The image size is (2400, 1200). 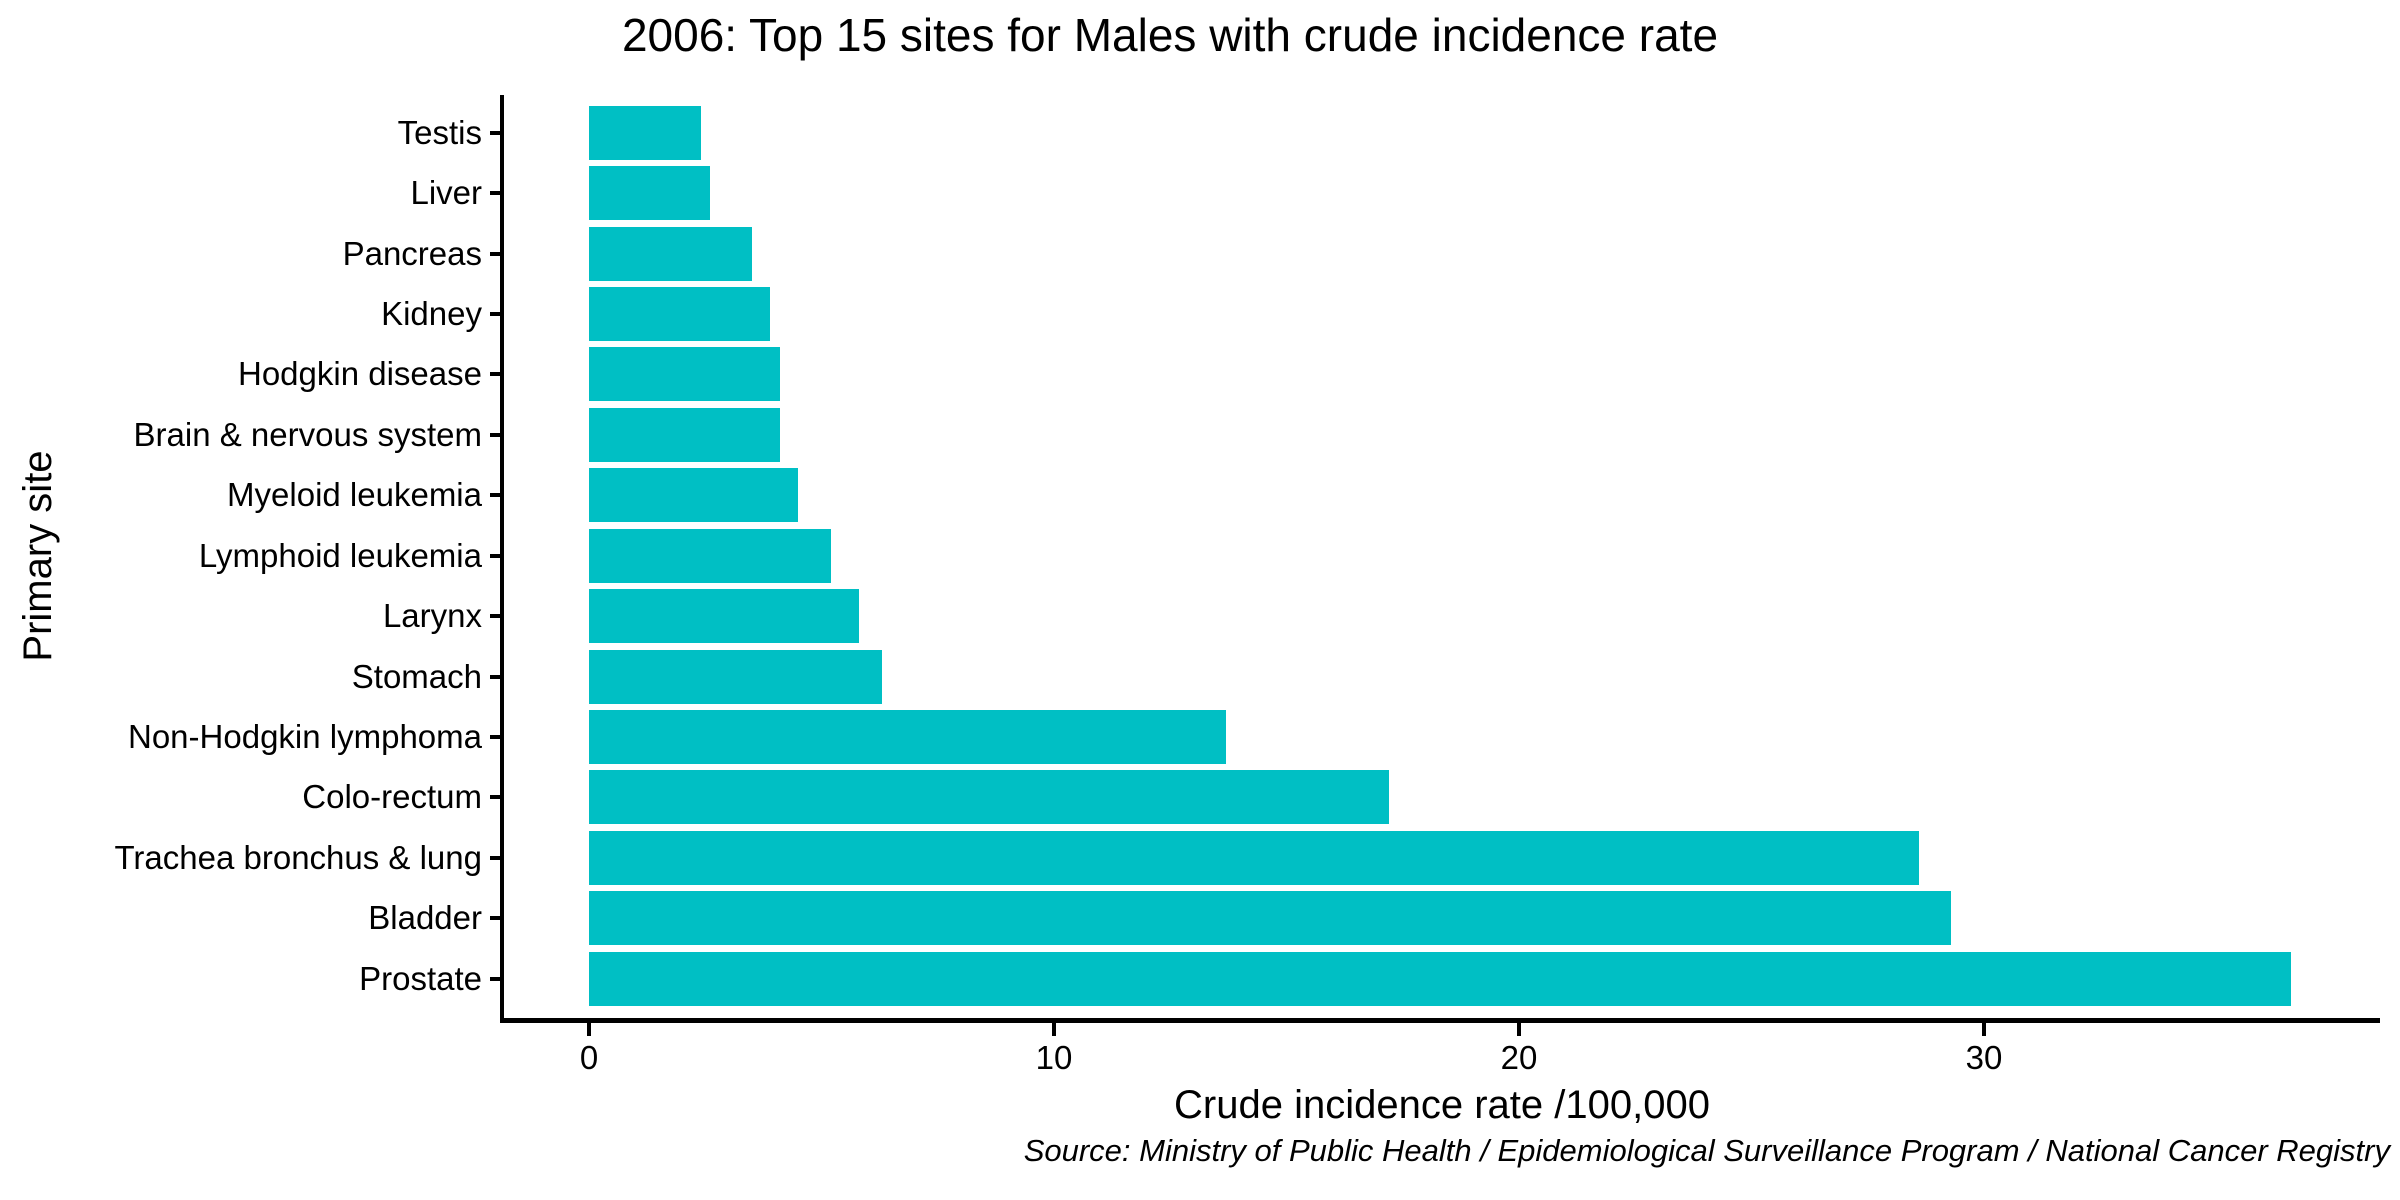 What do you see at coordinates (1270, 918) in the screenshot?
I see `bar-bladder` at bounding box center [1270, 918].